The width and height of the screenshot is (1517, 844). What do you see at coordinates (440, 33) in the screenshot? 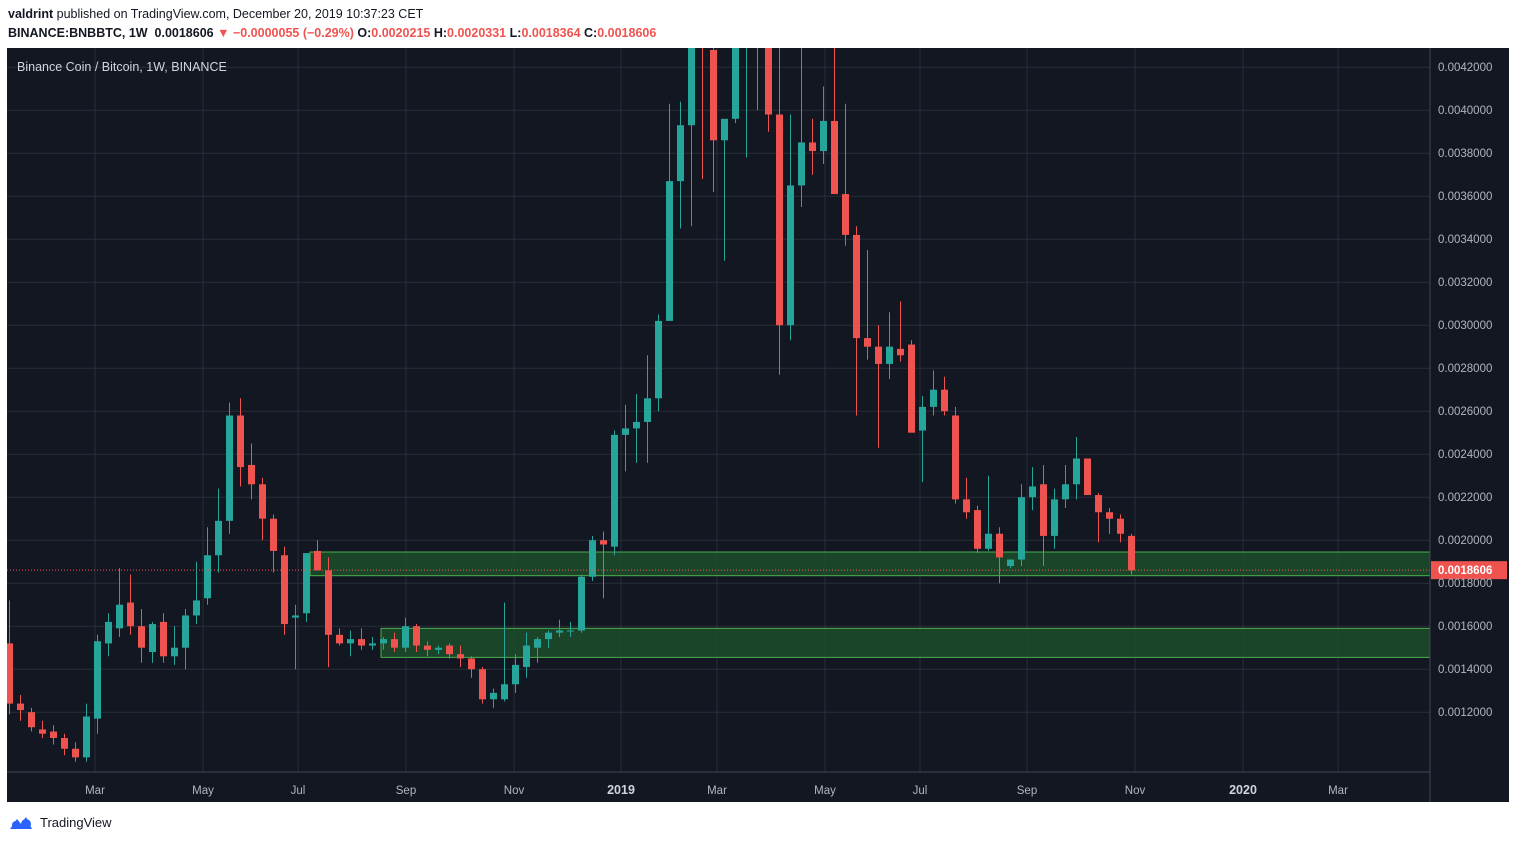
I see `high-label: H:` at bounding box center [440, 33].